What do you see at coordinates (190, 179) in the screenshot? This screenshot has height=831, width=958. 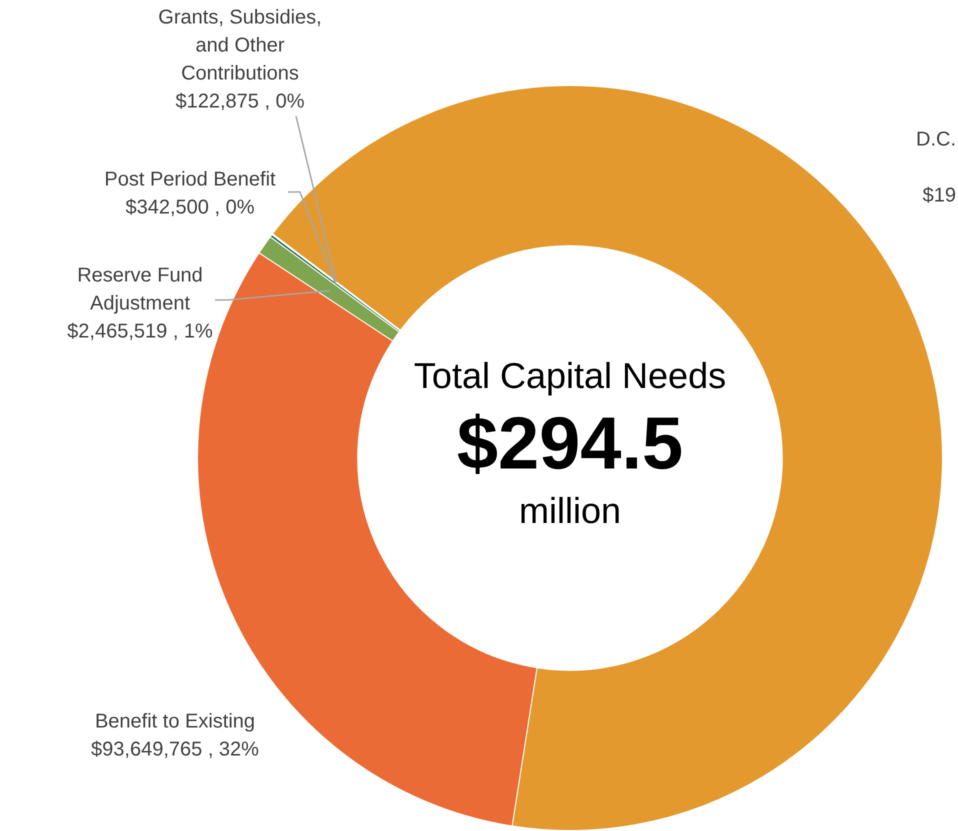 I see `slice-label: Post Period Benefit` at bounding box center [190, 179].